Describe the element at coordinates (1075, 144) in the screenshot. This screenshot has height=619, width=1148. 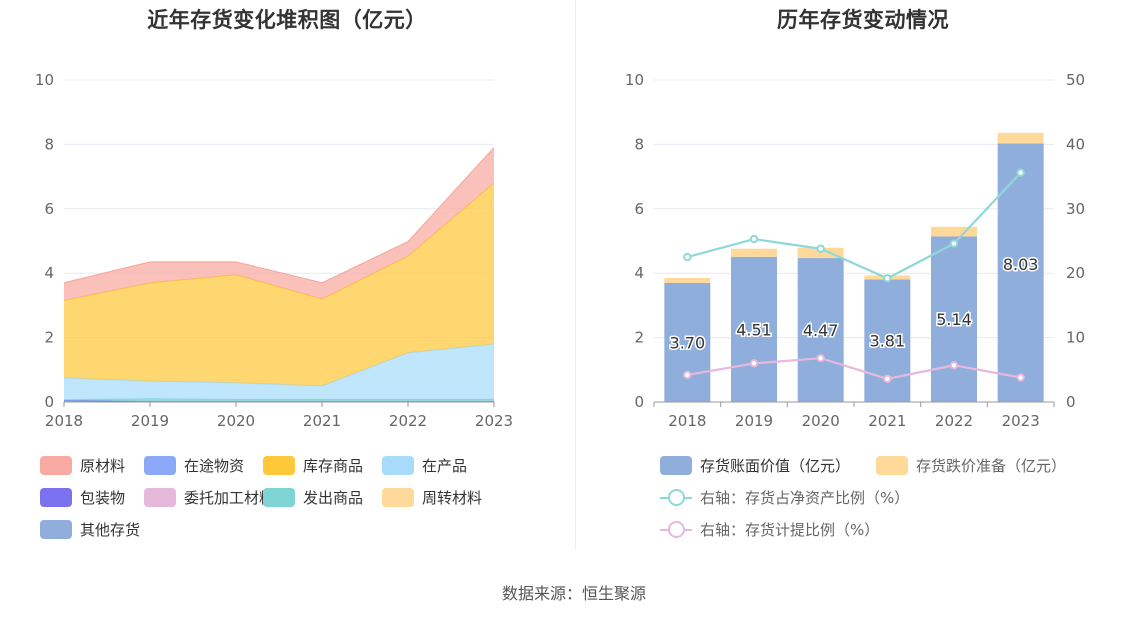
I see `y2-tick-label: 40` at that location.